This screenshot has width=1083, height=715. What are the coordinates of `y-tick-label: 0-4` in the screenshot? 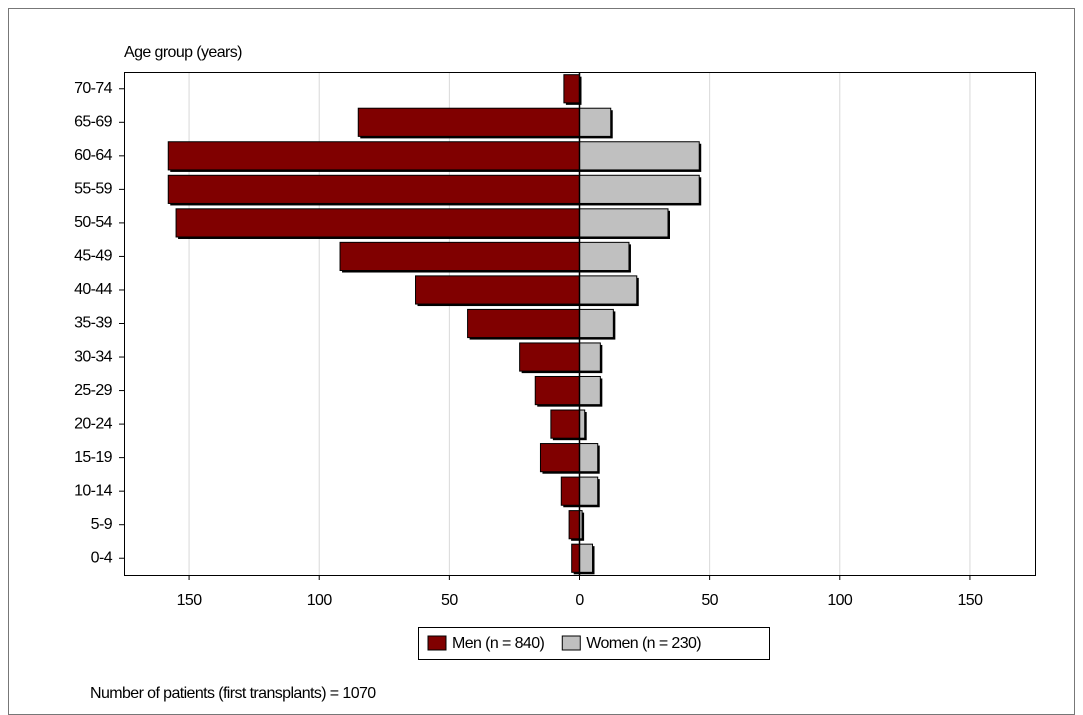 It's located at (102, 557).